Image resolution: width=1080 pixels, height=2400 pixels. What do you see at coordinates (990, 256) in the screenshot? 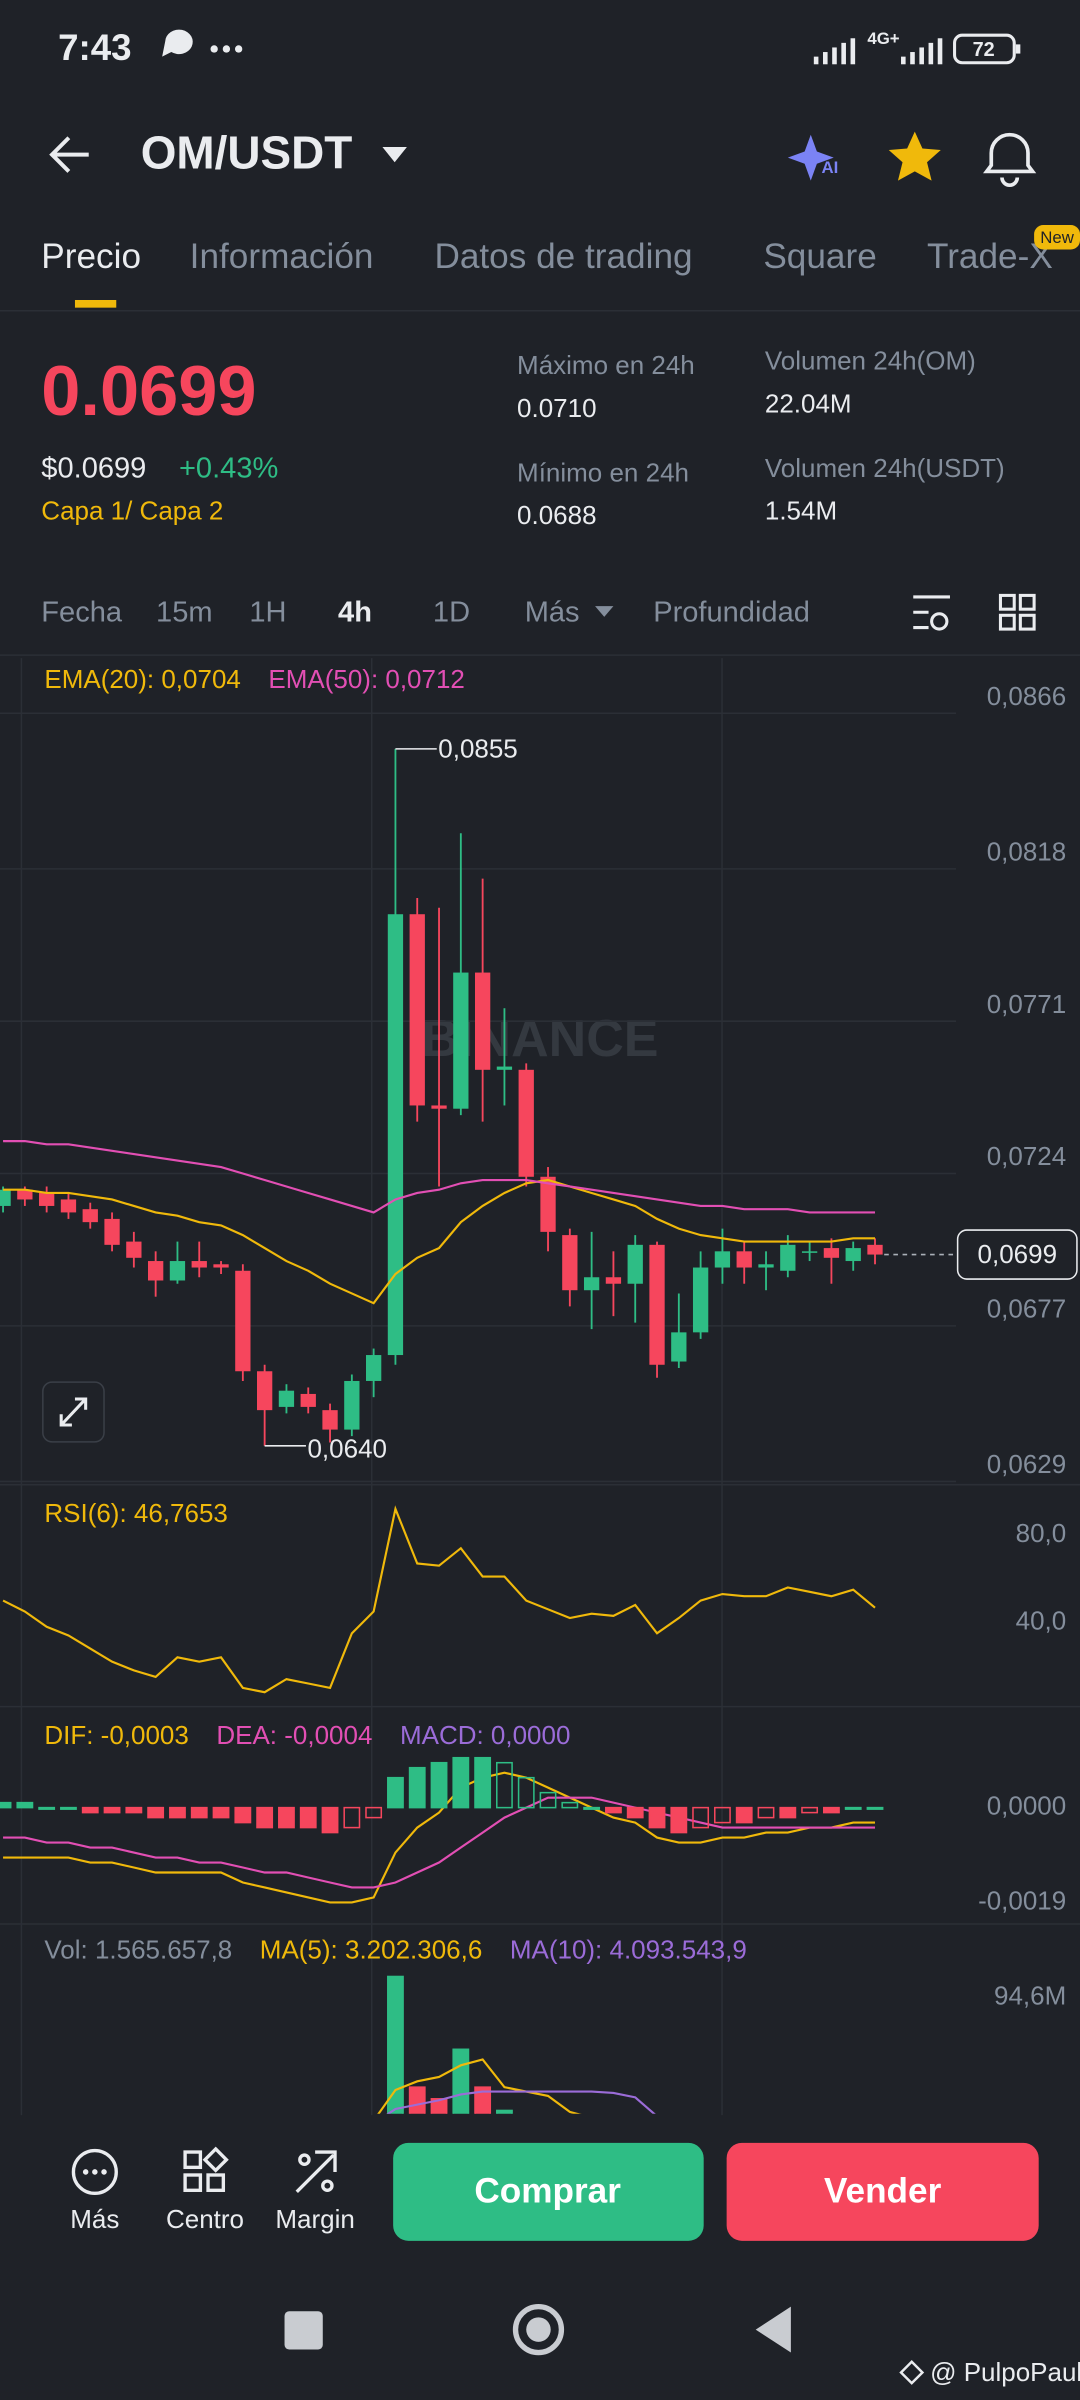
I see `tab: Trade-X` at bounding box center [990, 256].